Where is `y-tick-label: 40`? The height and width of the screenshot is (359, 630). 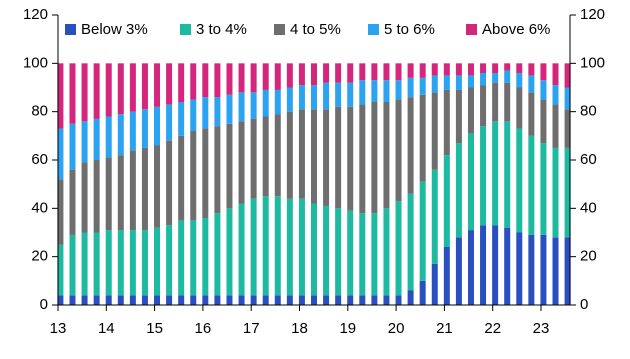
y-tick-label: 40 is located at coordinates (39, 207).